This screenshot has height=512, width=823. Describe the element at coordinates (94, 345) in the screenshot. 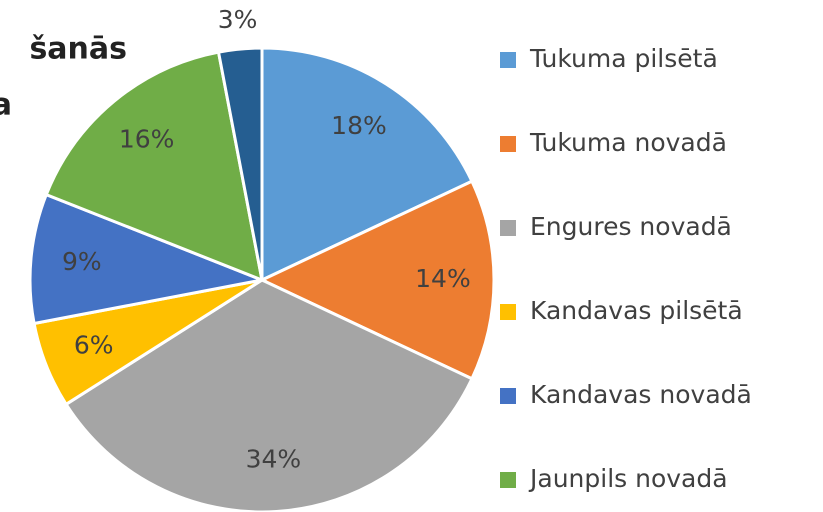

I see `data-label: 6%` at that location.